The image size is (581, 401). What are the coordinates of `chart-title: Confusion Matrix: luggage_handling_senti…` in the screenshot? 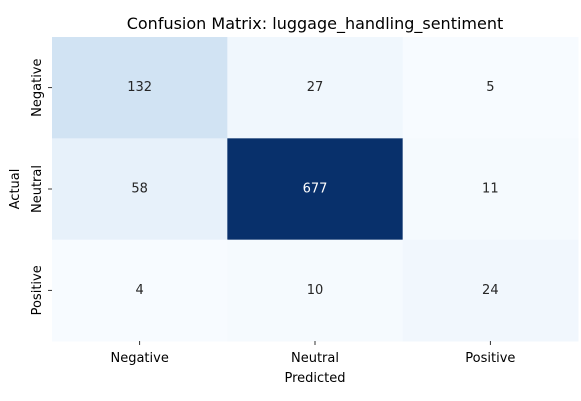 It's located at (315, 24).